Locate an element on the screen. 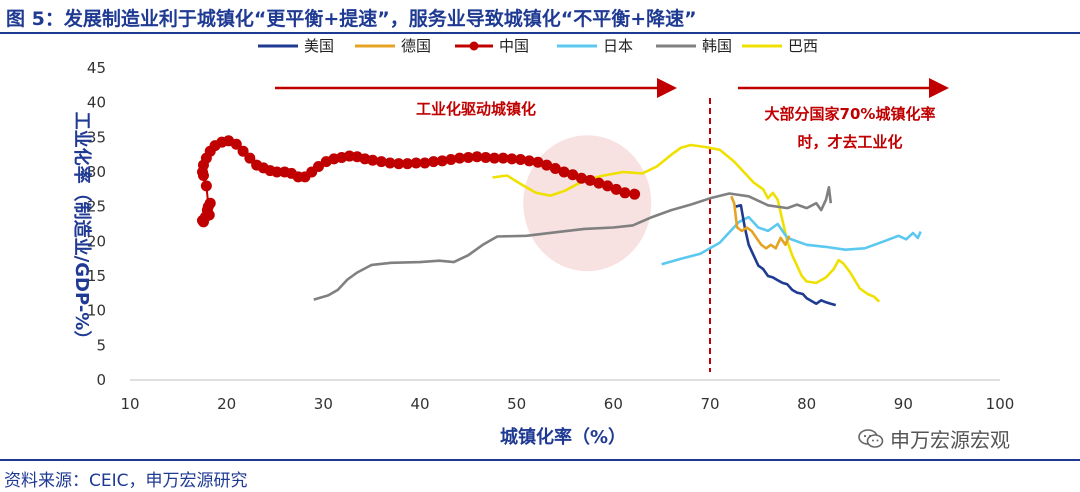  x-tick-label: 30 is located at coordinates (323, 404).